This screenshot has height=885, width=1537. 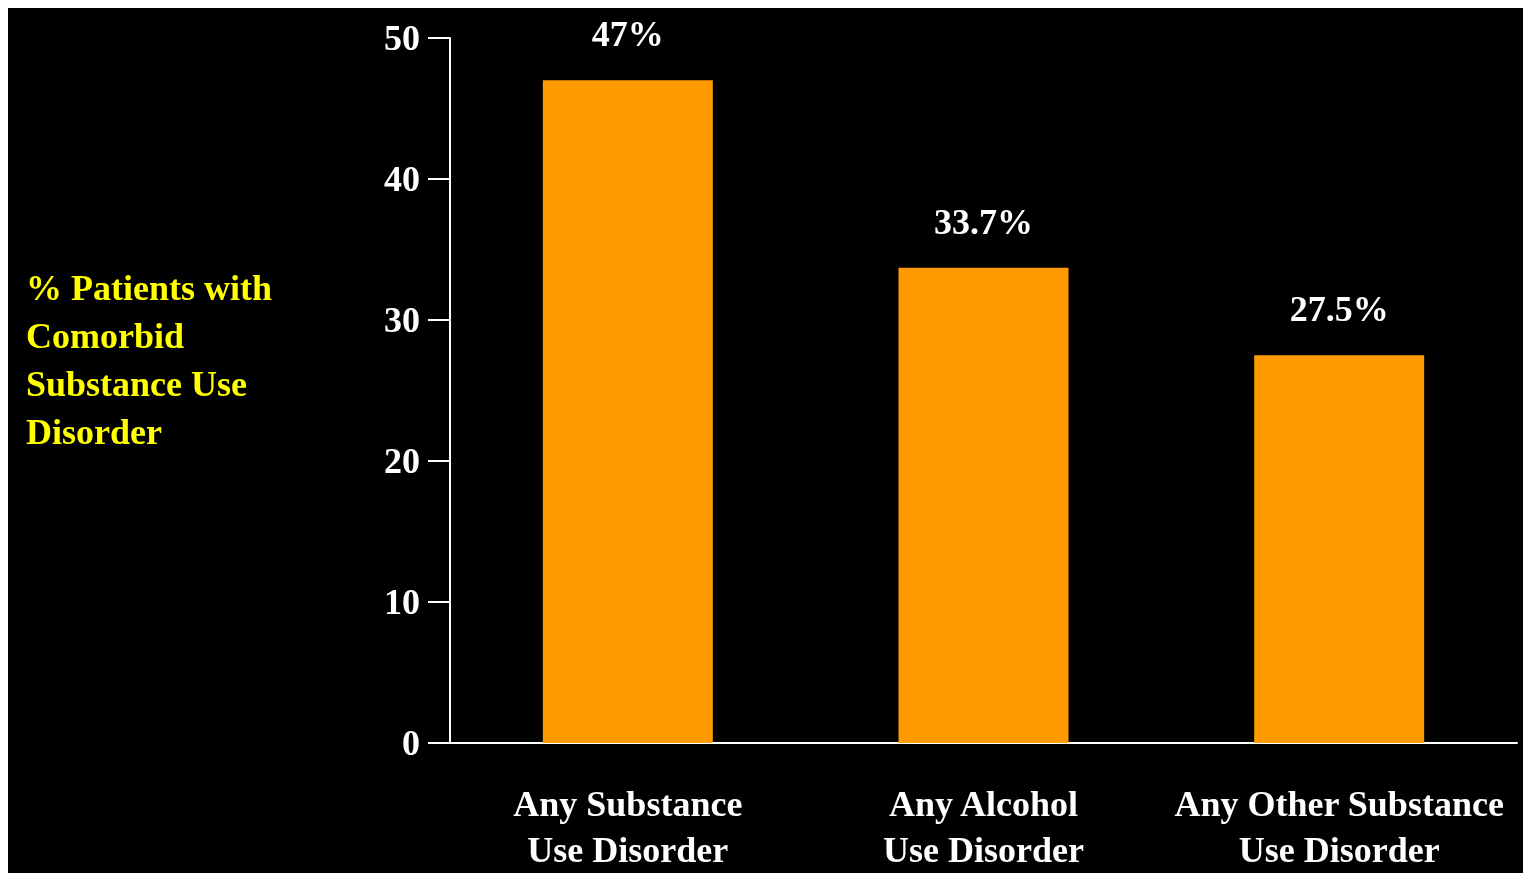 I want to click on y-tick-label: 10, so click(x=402, y=602).